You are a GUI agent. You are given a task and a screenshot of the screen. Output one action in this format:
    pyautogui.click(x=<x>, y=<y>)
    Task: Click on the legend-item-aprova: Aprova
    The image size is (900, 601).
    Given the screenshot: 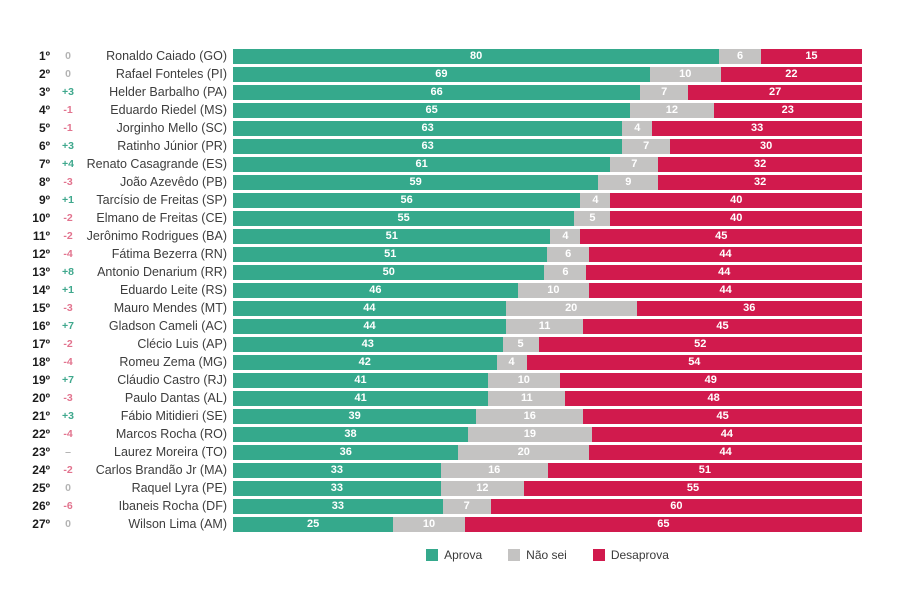 What is the action you would take?
    pyautogui.click(x=454, y=555)
    